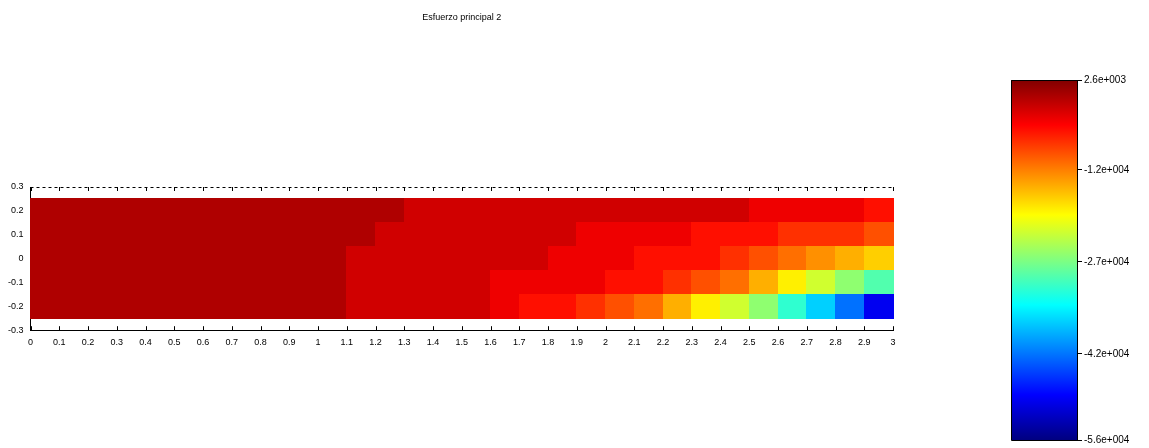 The height and width of the screenshot is (448, 1149). Describe the element at coordinates (462, 17) in the screenshot. I see `chart-title: Esfuerzo principal 2` at that location.